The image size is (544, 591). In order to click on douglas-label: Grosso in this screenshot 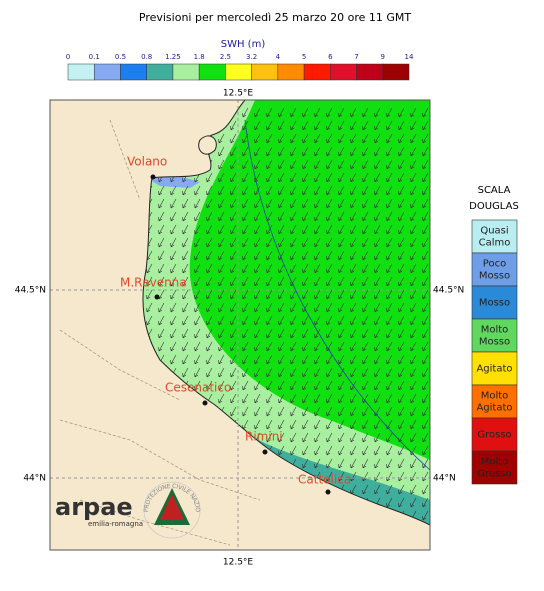, I will do `click(494, 474)`.